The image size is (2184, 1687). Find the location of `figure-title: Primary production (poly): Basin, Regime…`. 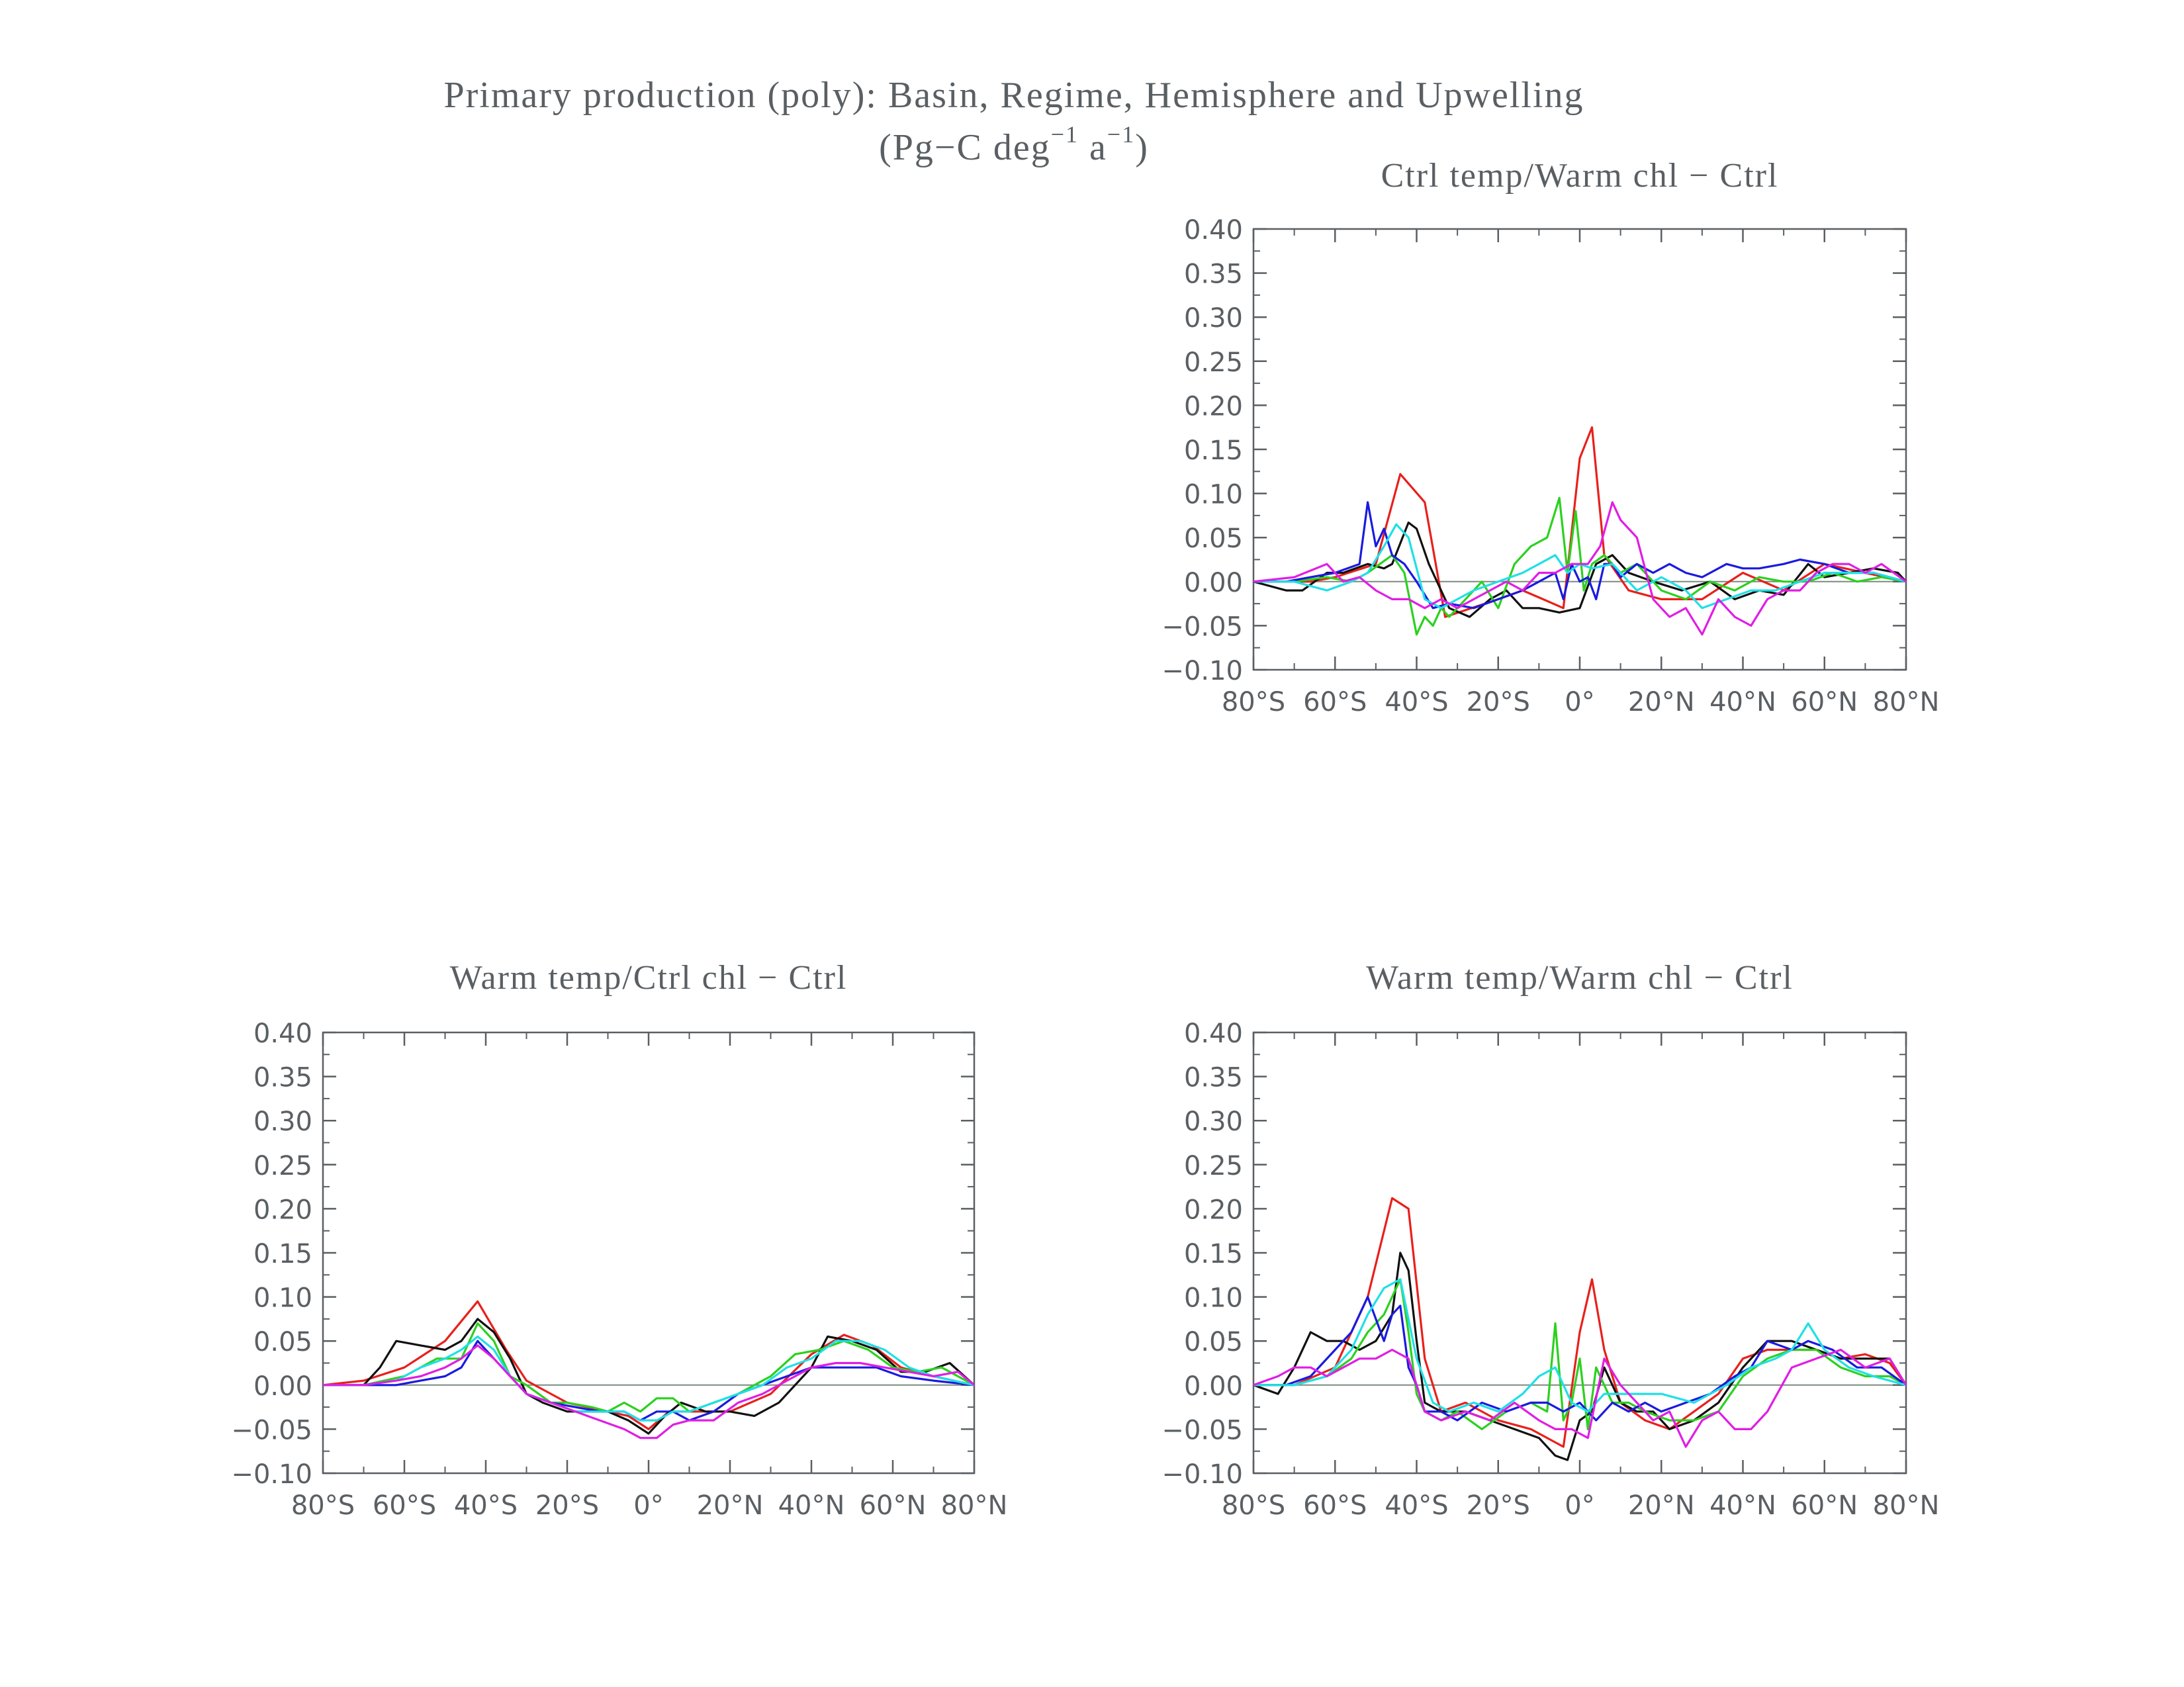

figure-title: Primary production (poly): Basin, Regime… is located at coordinates (1014, 95).